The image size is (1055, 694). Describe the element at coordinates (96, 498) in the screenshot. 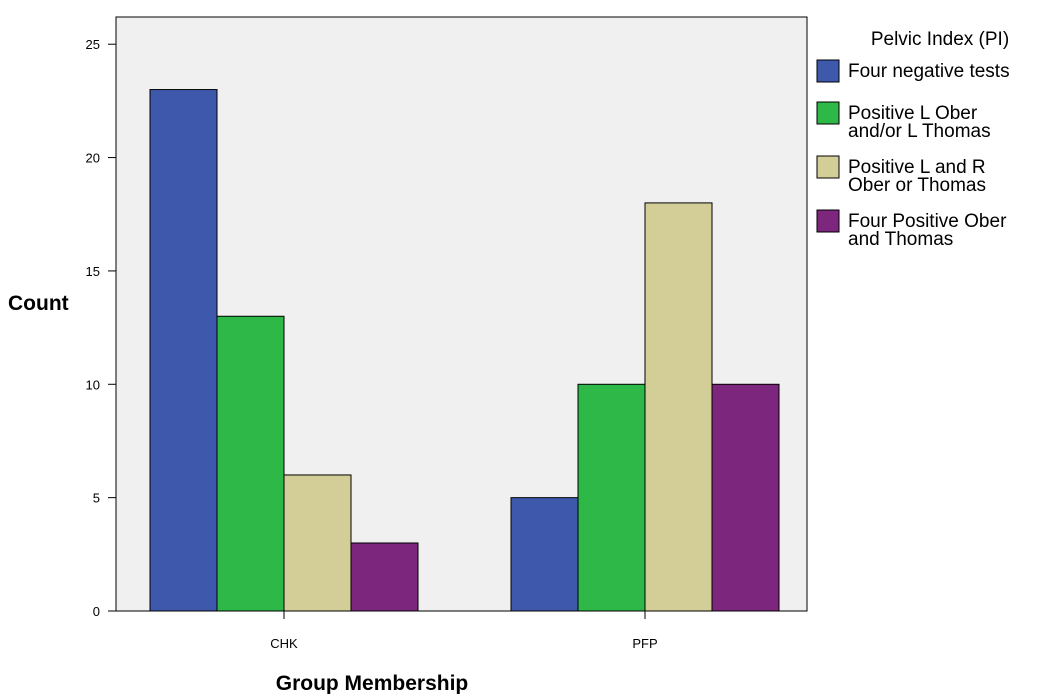

I see `y-tick-label: 5` at that location.